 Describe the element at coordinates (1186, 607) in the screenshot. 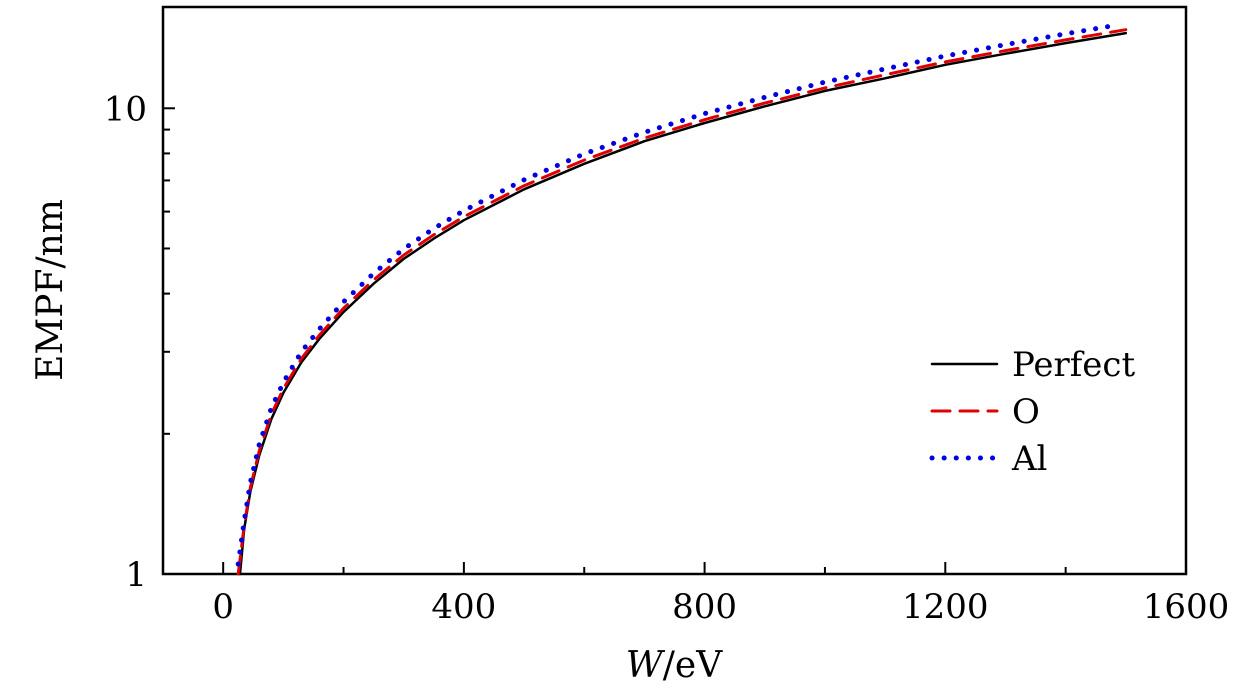

I see `x-tick-label: 1600` at that location.